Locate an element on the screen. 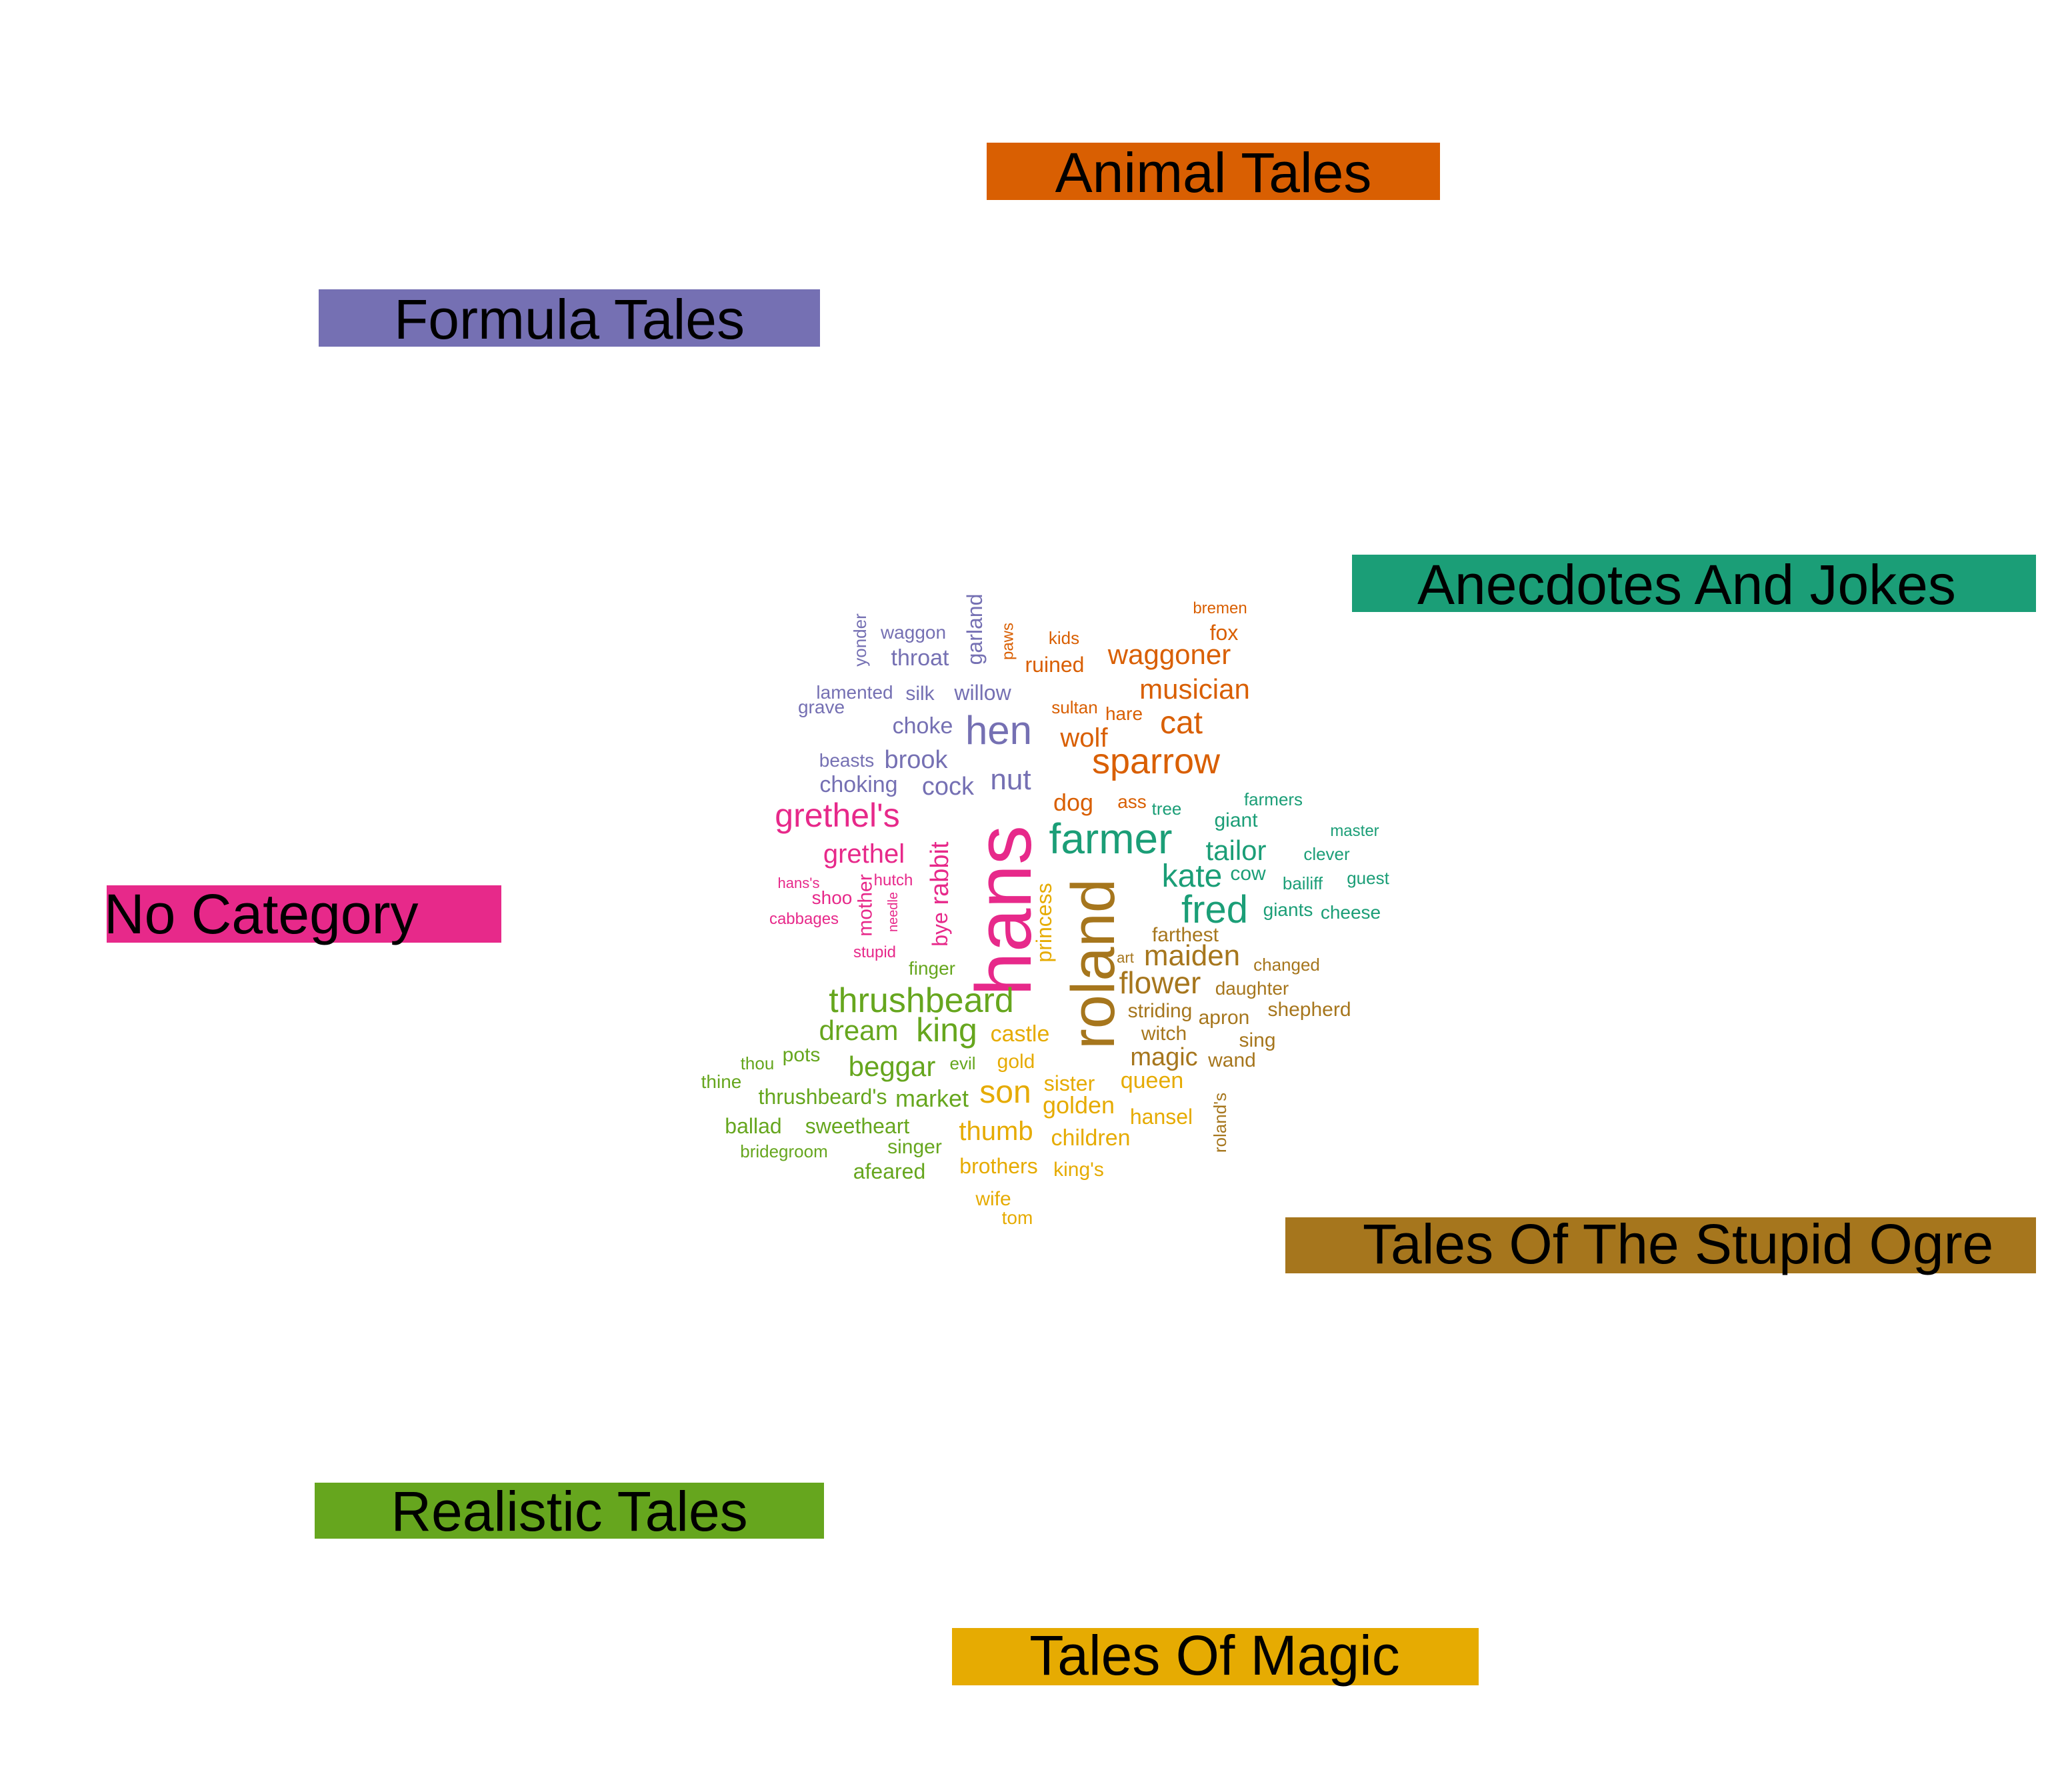  word-son: son is located at coordinates (1005, 1092).